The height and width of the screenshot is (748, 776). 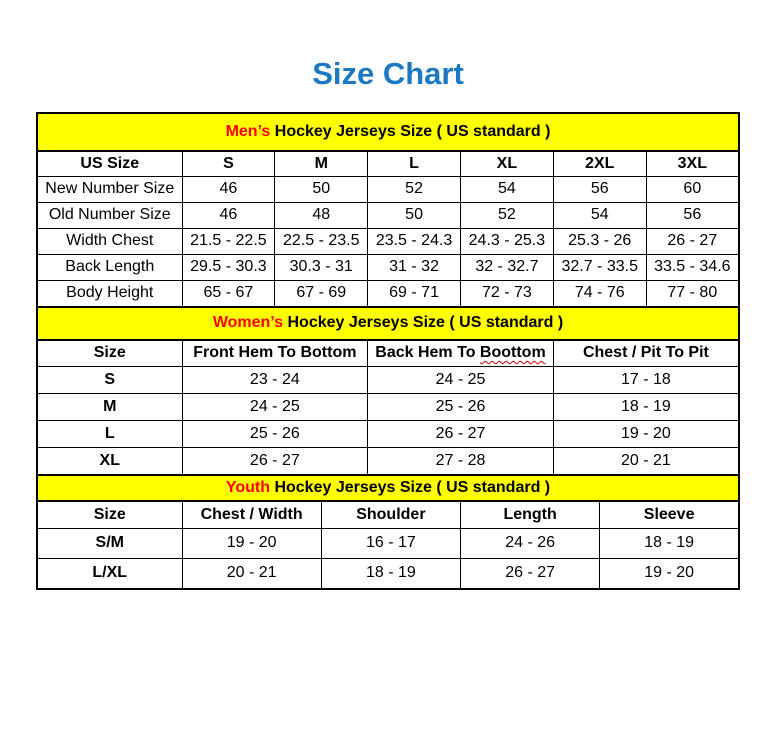 I want to click on table-cell: 27 - 28, so click(x=460, y=461).